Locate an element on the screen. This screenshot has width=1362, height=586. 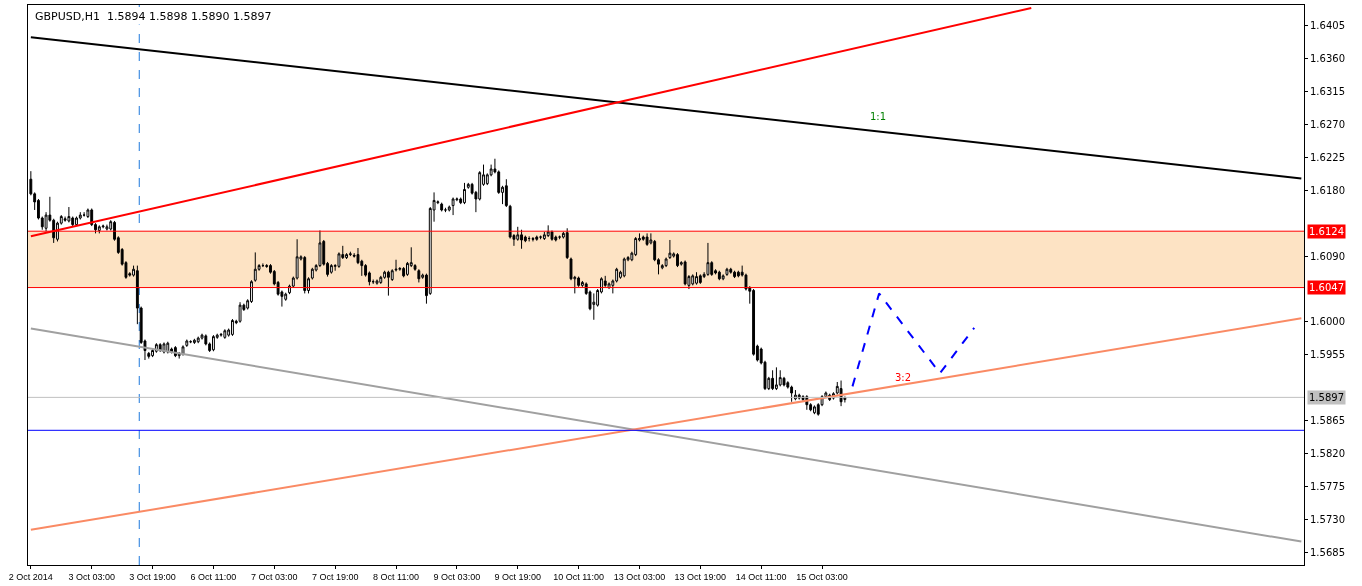
x-tick-label: 7 Oct 03:00 is located at coordinates (274, 576).